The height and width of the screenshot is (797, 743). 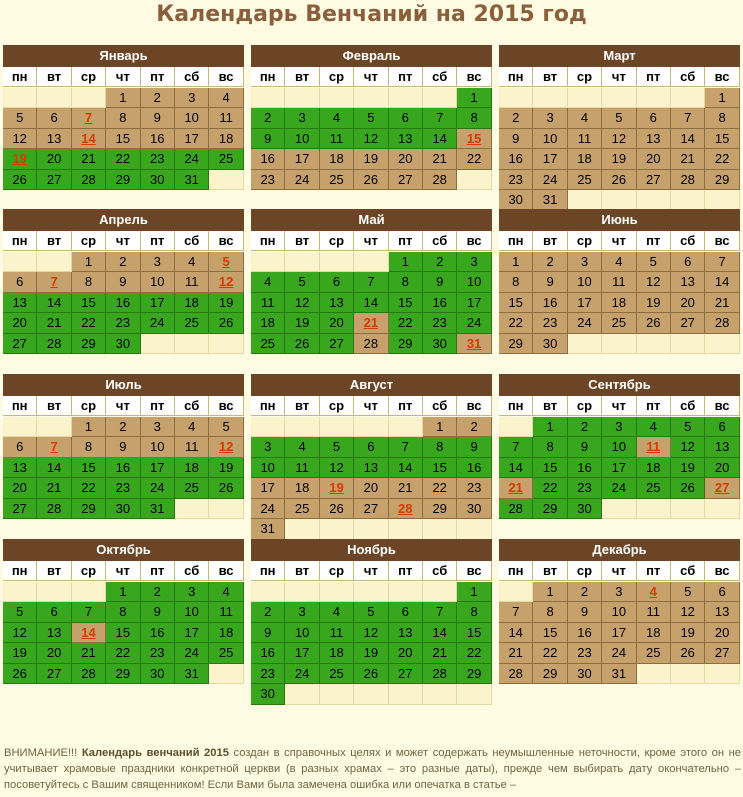 I want to click on day-cell: 1, so click(x=89, y=261).